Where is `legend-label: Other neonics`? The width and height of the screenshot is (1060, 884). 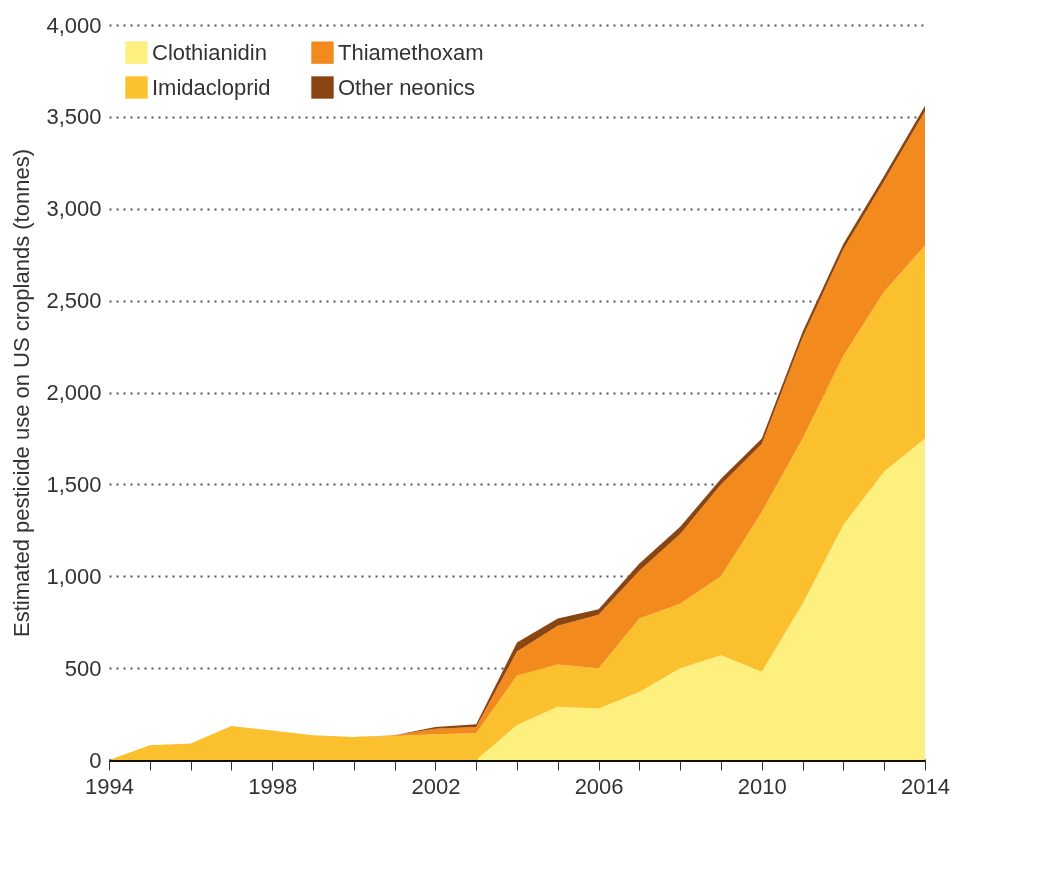
legend-label: Other neonics is located at coordinates (406, 87).